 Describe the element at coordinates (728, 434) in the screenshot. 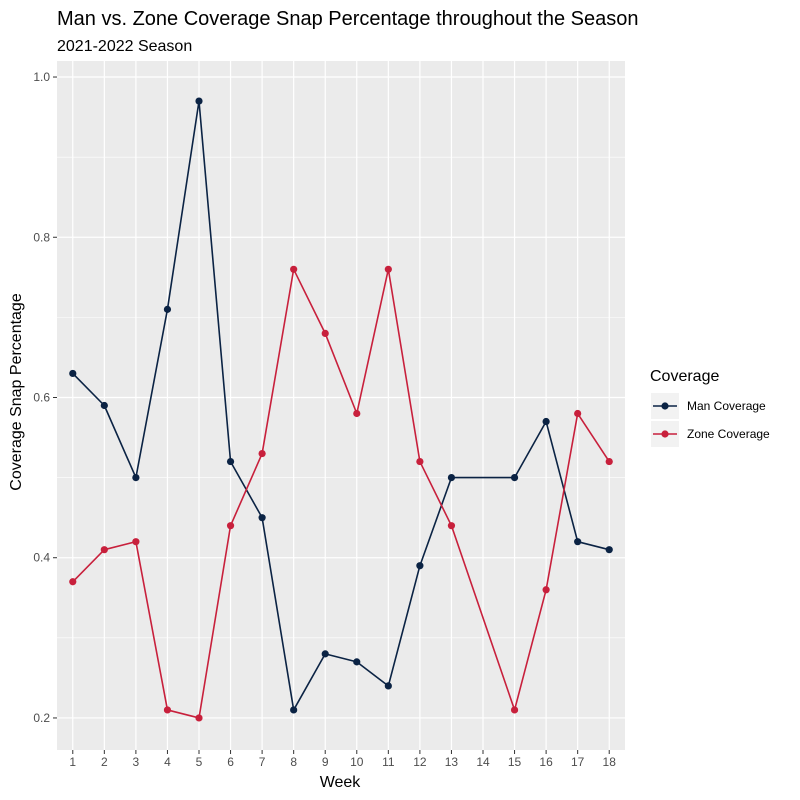

I see `legend-label: Zone Coverage` at that location.